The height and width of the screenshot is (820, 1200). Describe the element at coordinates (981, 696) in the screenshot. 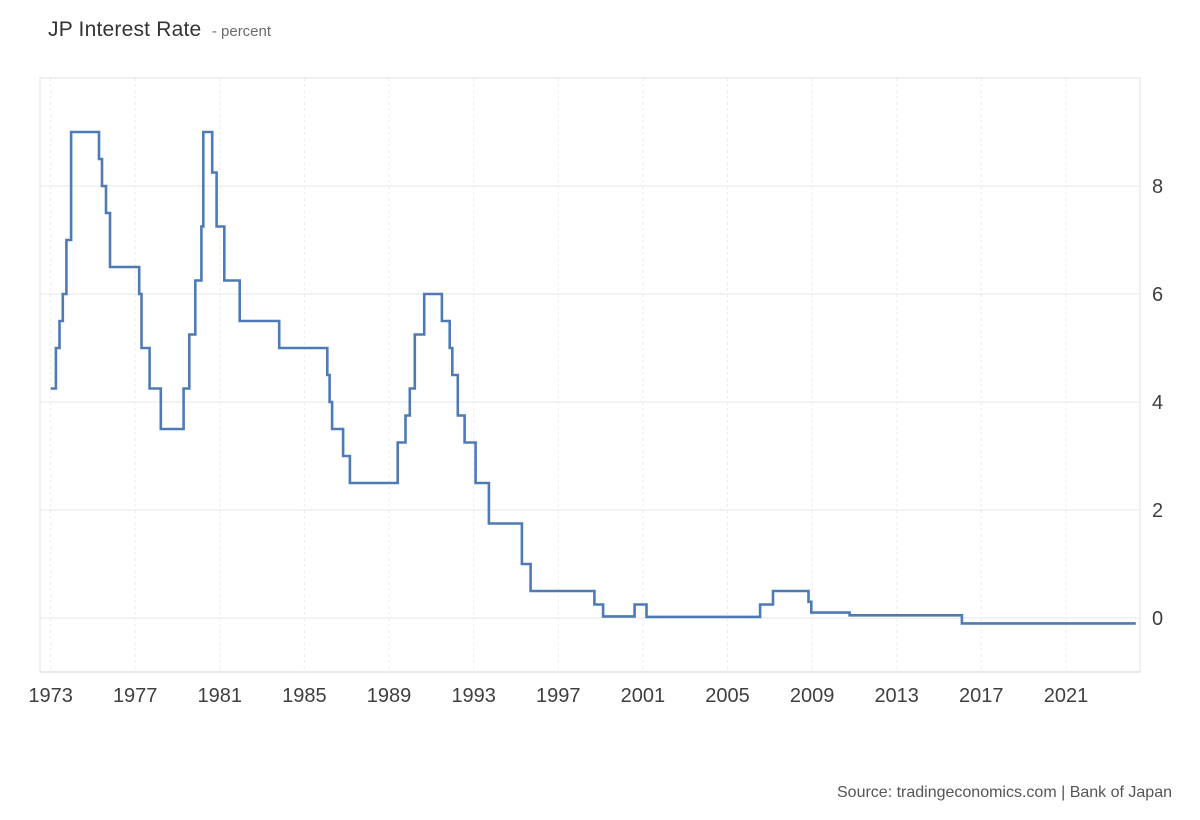

I see `x-tick-label: 2017` at that location.